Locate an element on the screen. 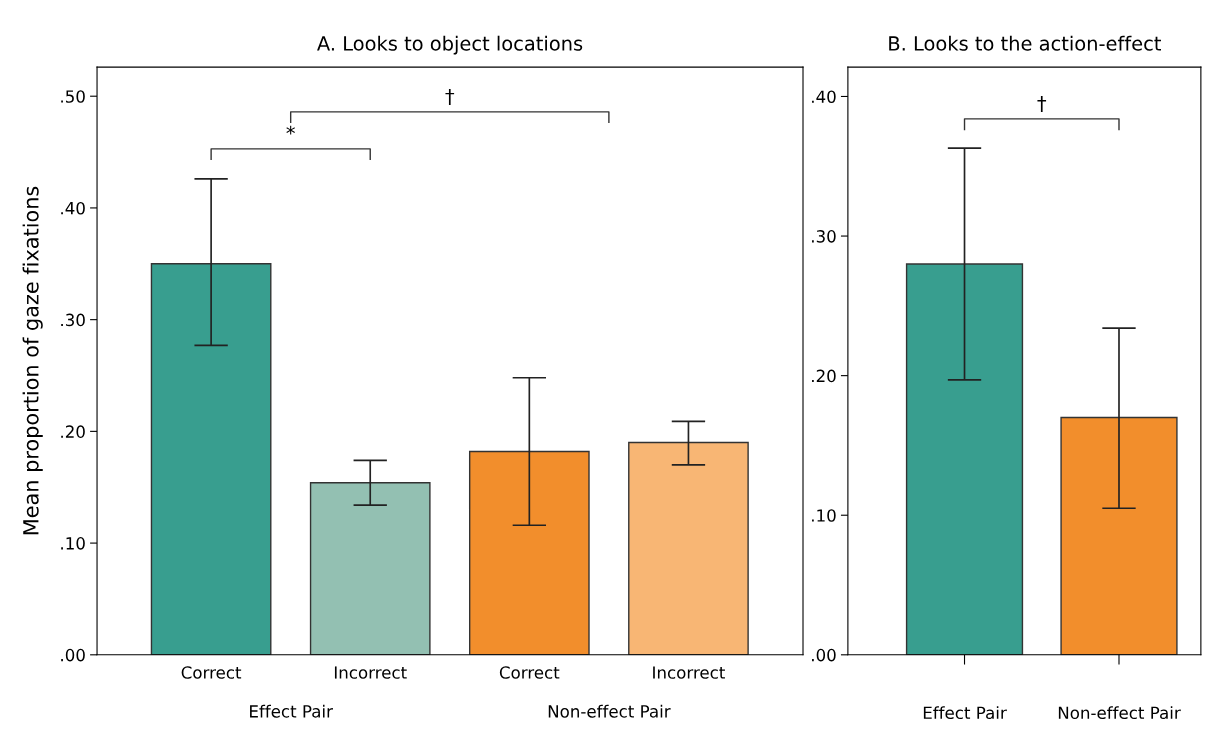 The width and height of the screenshot is (1213, 730). y-axis-title: Mean proportion of gaze fixations is located at coordinates (32, 360).